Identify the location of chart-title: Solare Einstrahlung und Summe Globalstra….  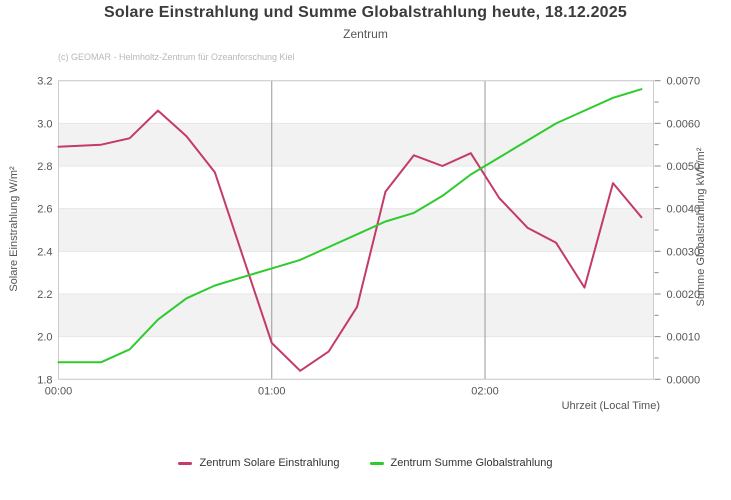
(365, 12).